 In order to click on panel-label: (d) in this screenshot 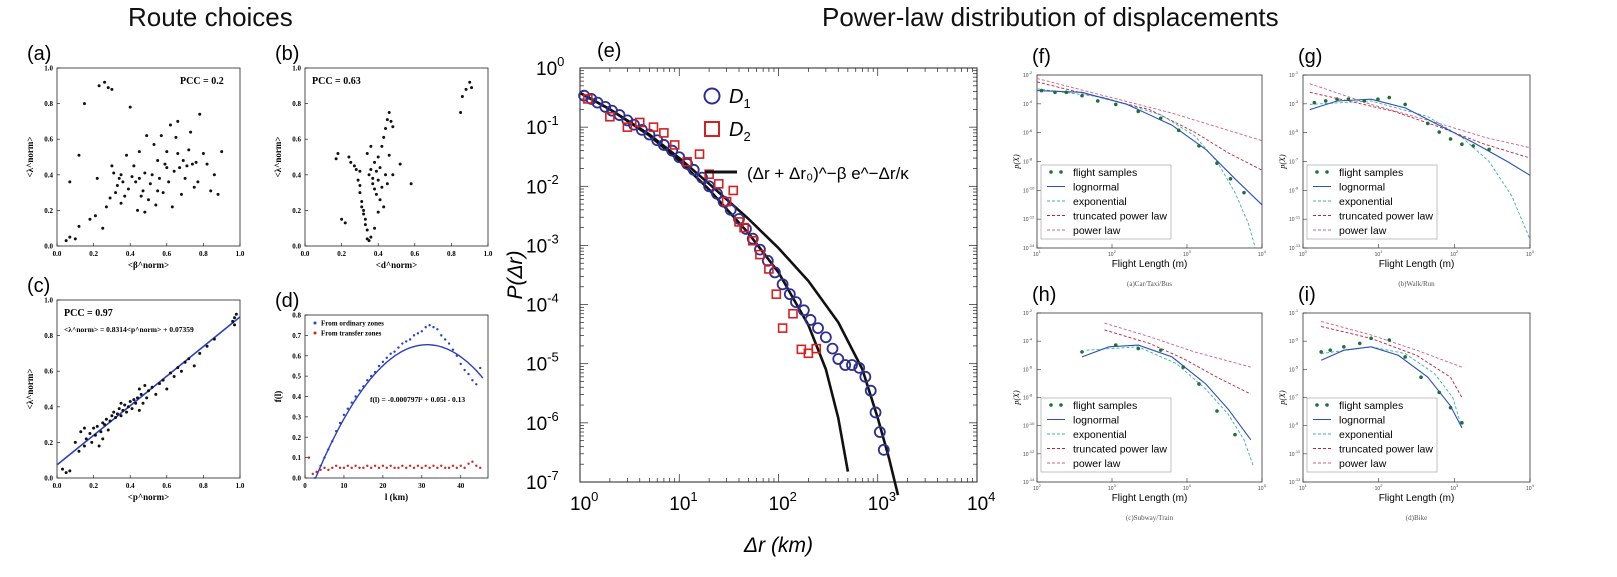, I will do `click(287, 301)`.